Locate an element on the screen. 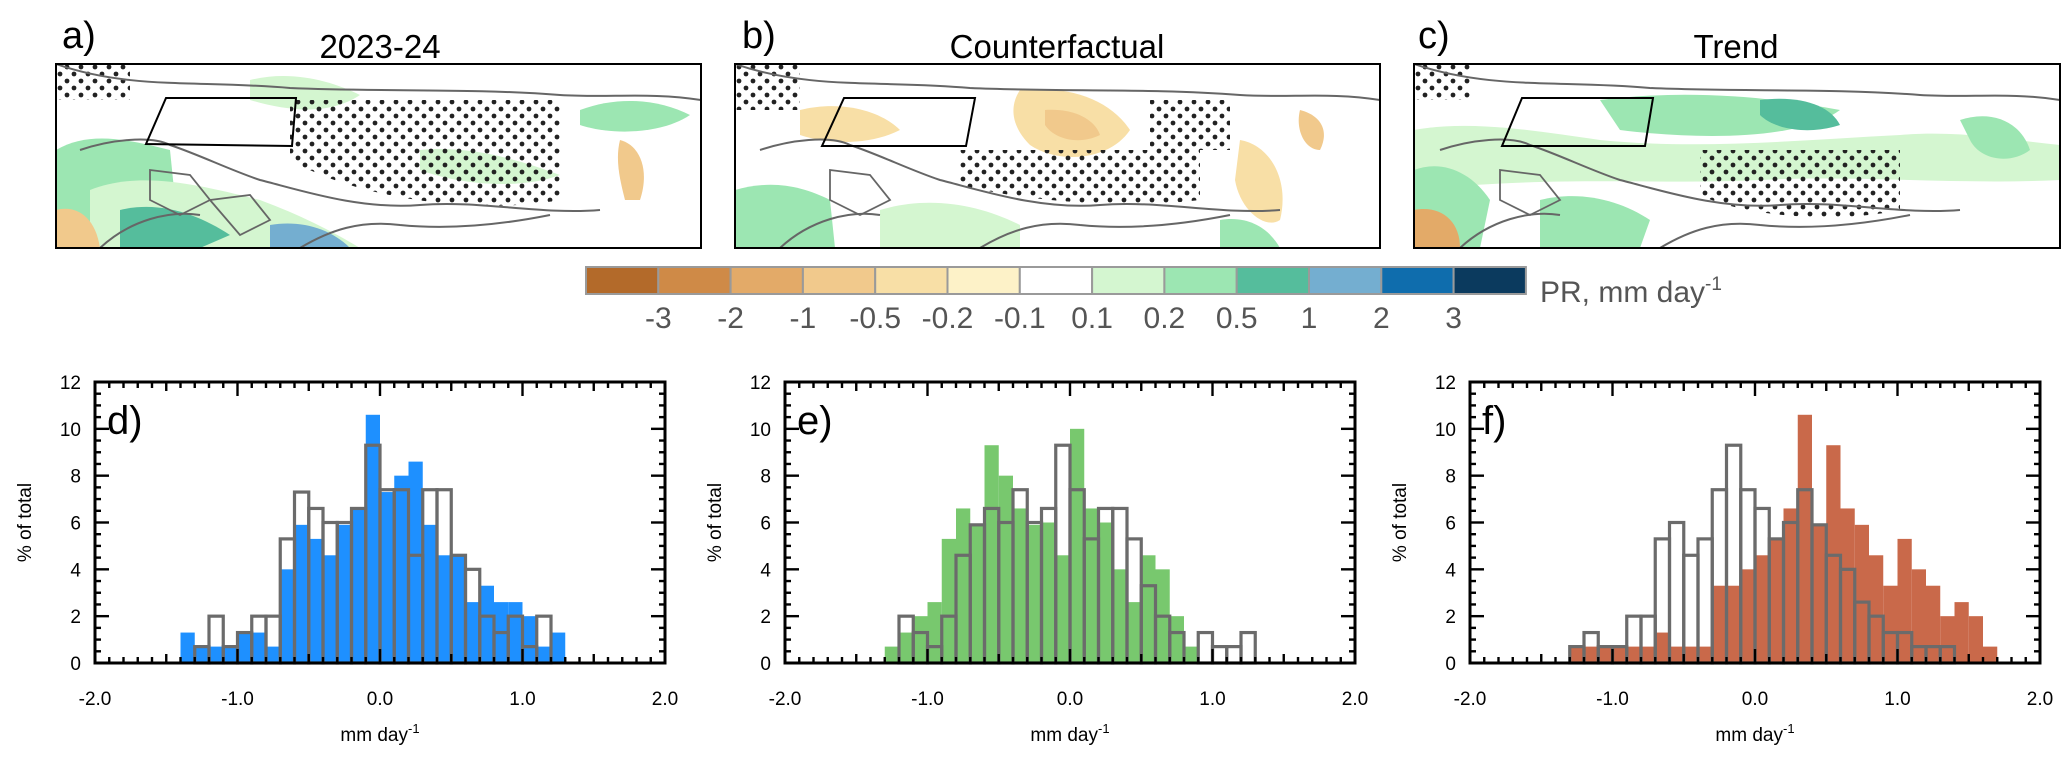 The width and height of the screenshot is (2072, 758). map-panel-c: c) Trend is located at coordinates (1737, 132).